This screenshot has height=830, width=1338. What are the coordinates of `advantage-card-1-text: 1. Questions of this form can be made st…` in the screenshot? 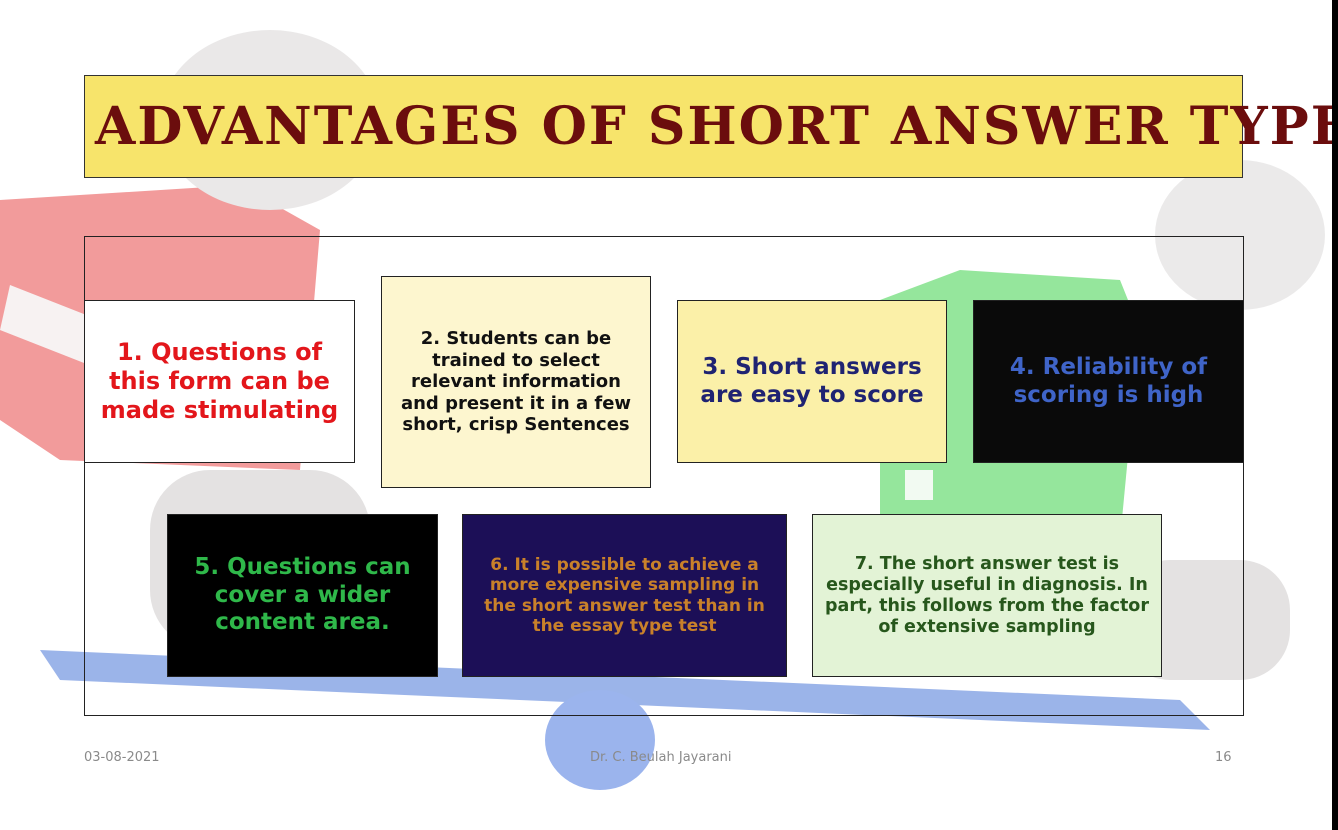 It's located at (219, 381).